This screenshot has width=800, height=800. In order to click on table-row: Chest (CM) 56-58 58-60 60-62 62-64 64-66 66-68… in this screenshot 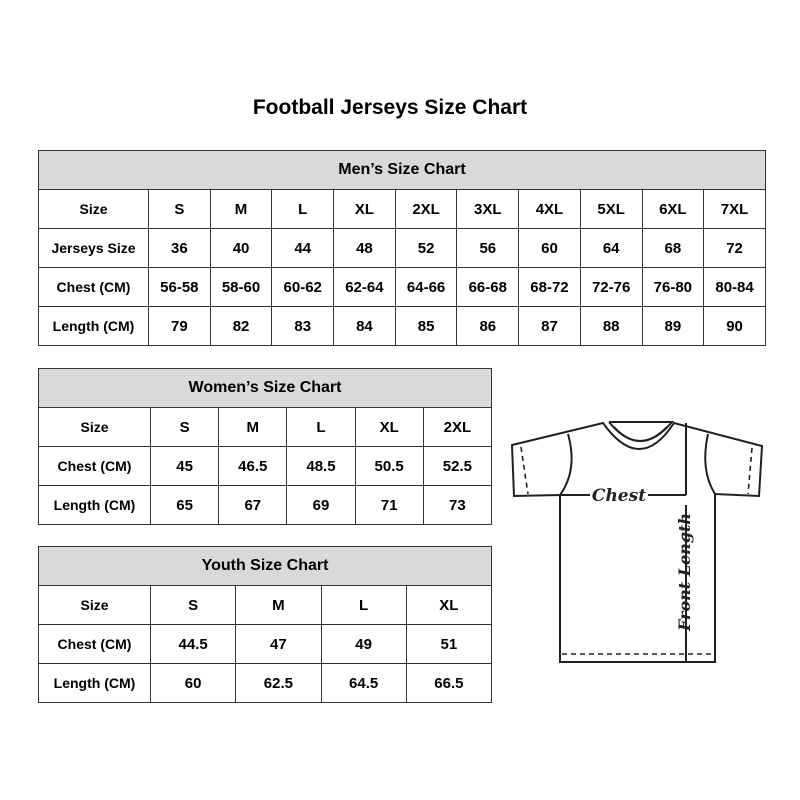, I will do `click(402, 287)`.